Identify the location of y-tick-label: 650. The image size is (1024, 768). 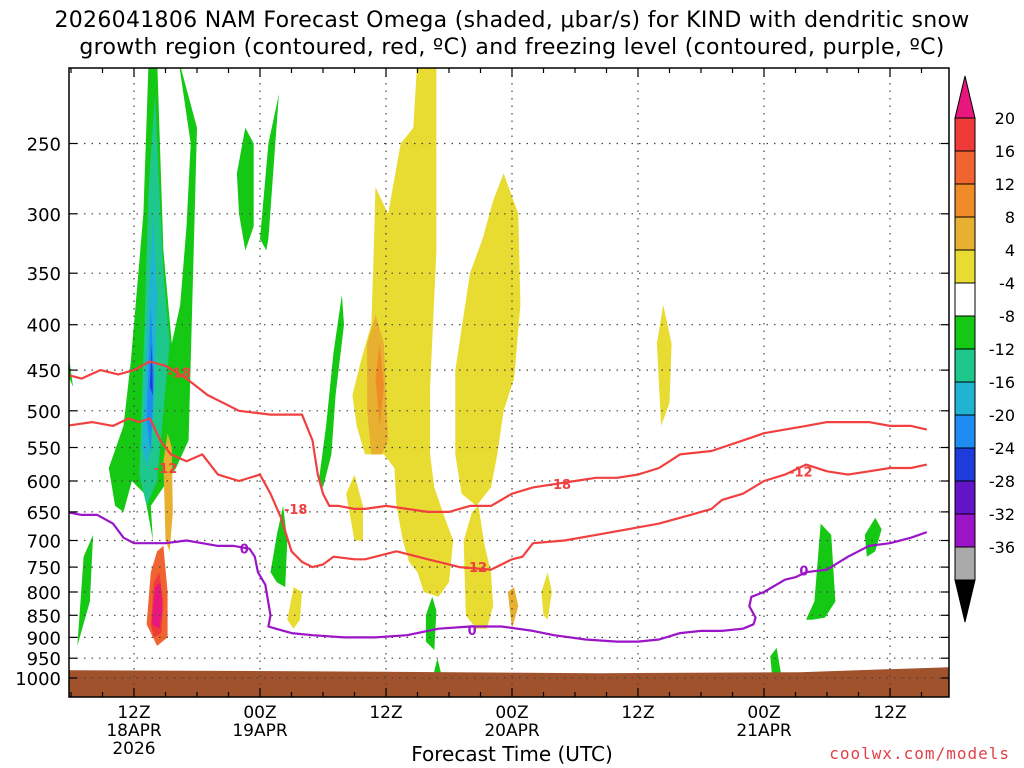
(44, 513).